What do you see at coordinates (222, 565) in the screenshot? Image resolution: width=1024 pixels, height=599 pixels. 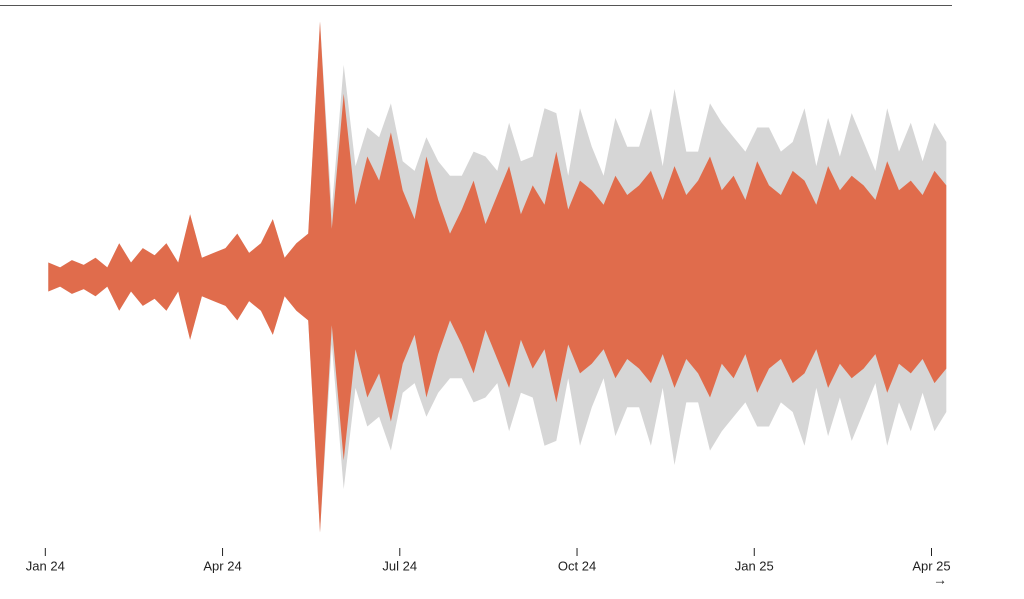 I see `x-tick-label: Apr 24` at bounding box center [222, 565].